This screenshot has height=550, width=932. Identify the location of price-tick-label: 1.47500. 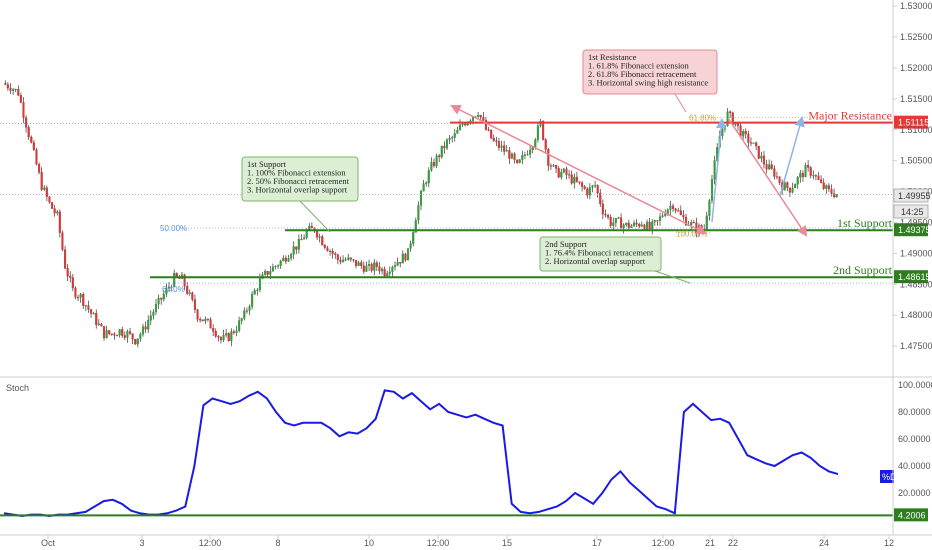
(916, 346).